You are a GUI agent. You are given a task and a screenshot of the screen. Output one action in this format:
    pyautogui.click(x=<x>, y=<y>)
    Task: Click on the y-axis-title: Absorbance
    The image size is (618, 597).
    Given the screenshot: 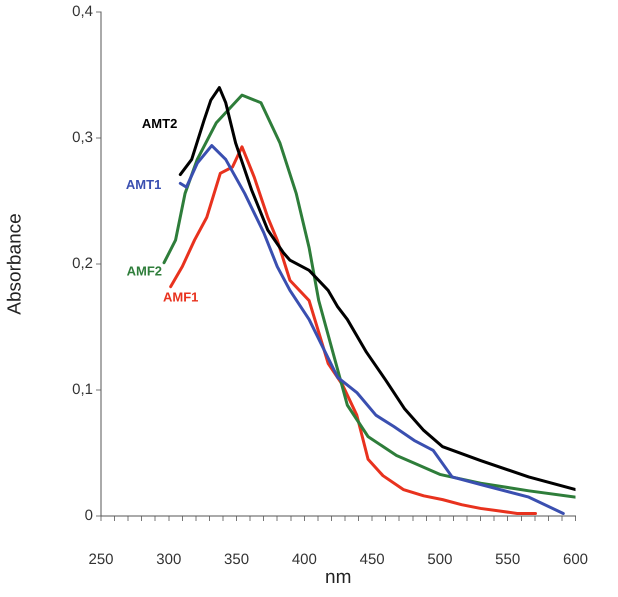 What is the action you would take?
    pyautogui.click(x=15, y=264)
    